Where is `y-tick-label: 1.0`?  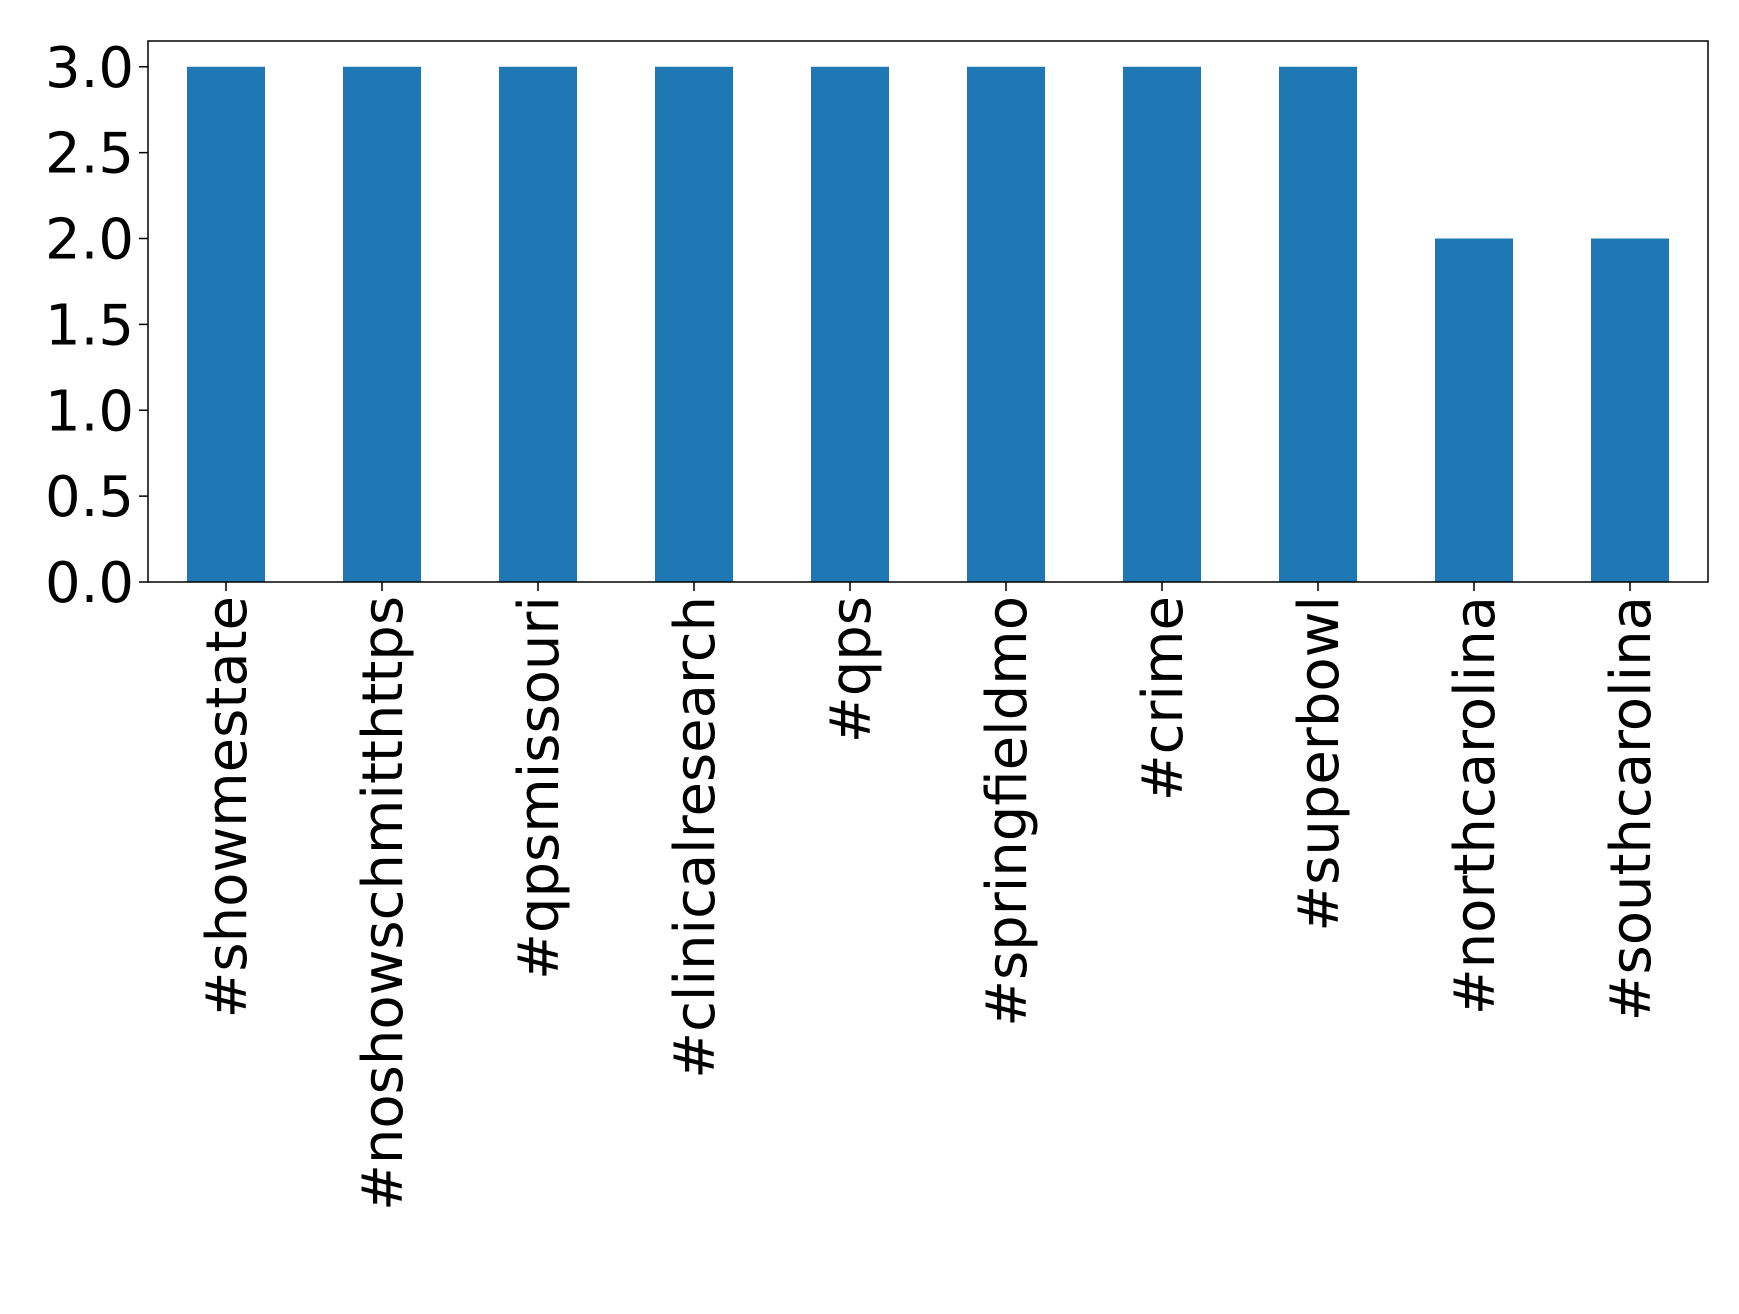 y-tick-label: 1.0 is located at coordinates (89, 411).